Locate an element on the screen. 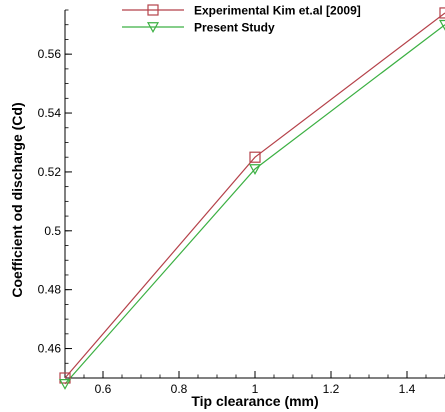  y-tick-label: 0.46 is located at coordinates (50, 349).